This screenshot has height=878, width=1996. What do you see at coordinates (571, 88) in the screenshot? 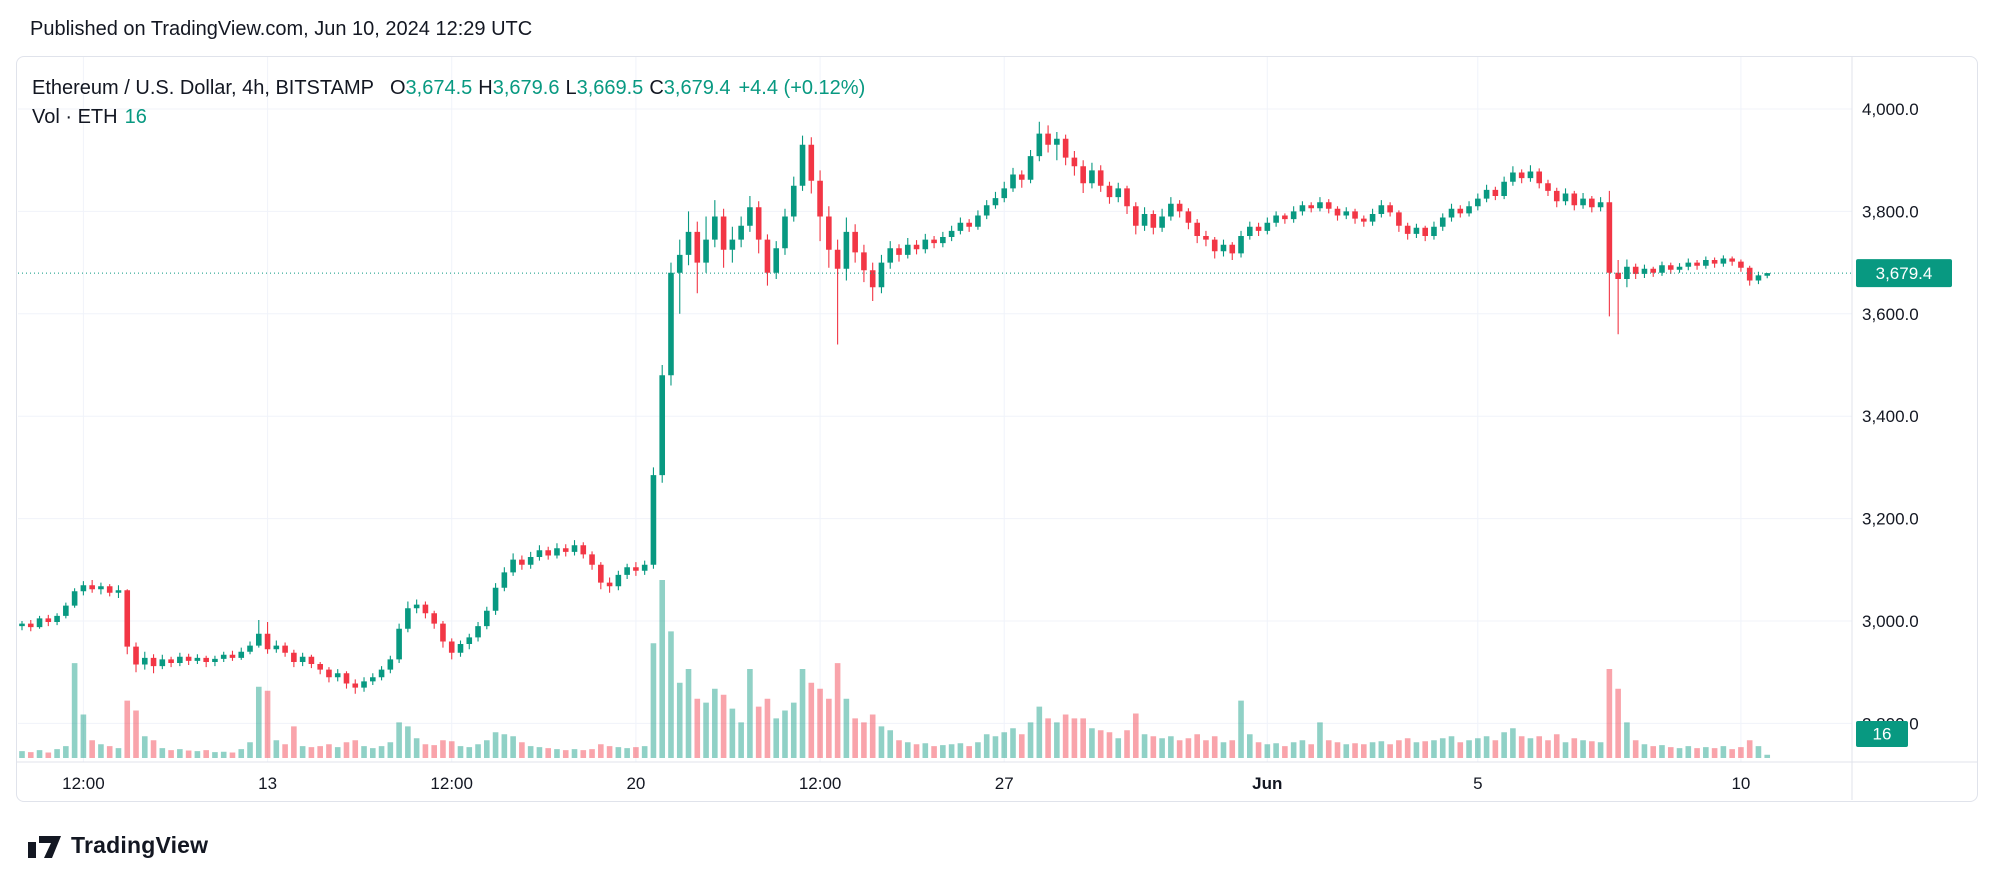
I see `low-letter: L` at bounding box center [571, 88].